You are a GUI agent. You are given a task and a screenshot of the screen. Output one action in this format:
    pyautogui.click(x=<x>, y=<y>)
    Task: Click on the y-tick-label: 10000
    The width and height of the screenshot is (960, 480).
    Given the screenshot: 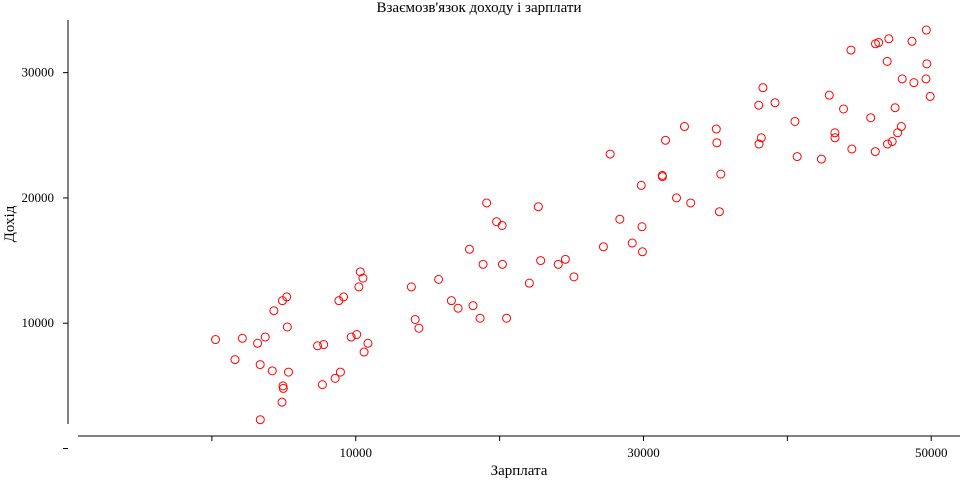 What is the action you would take?
    pyautogui.click(x=38, y=322)
    